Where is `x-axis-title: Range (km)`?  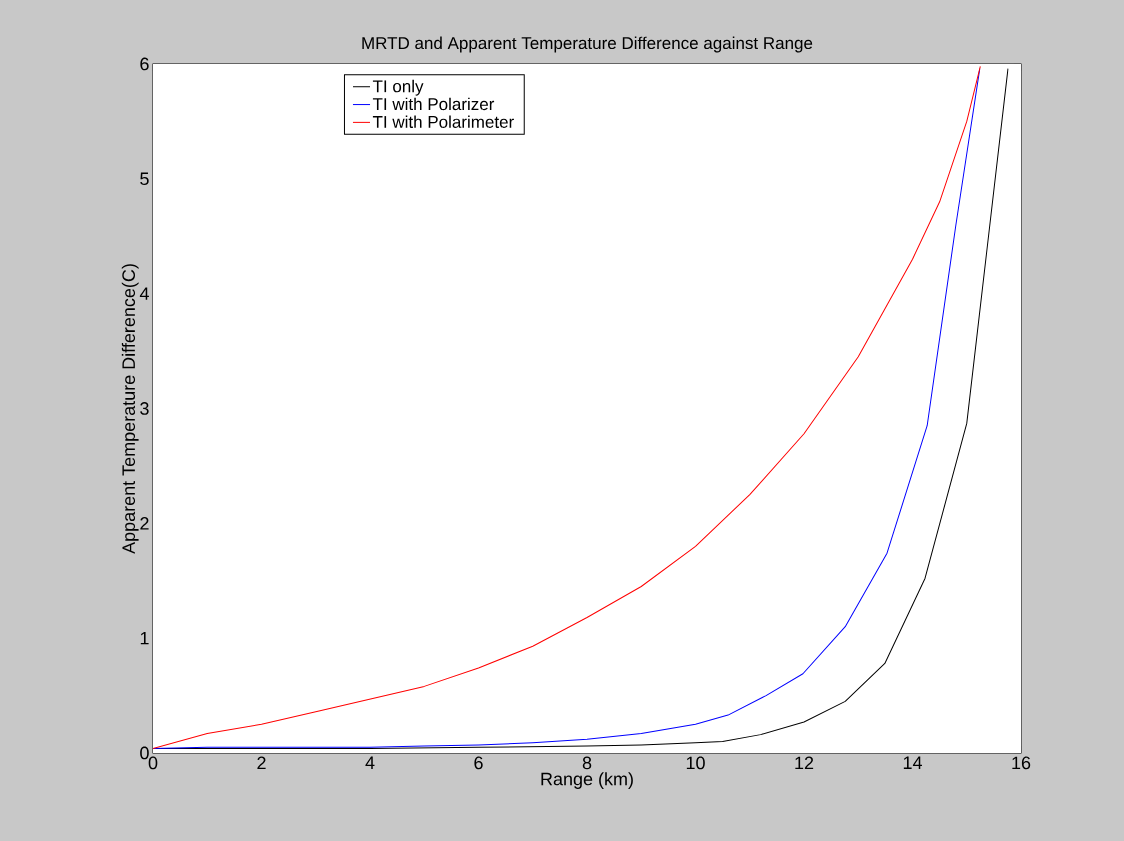 x-axis-title: Range (km) is located at coordinates (587, 780).